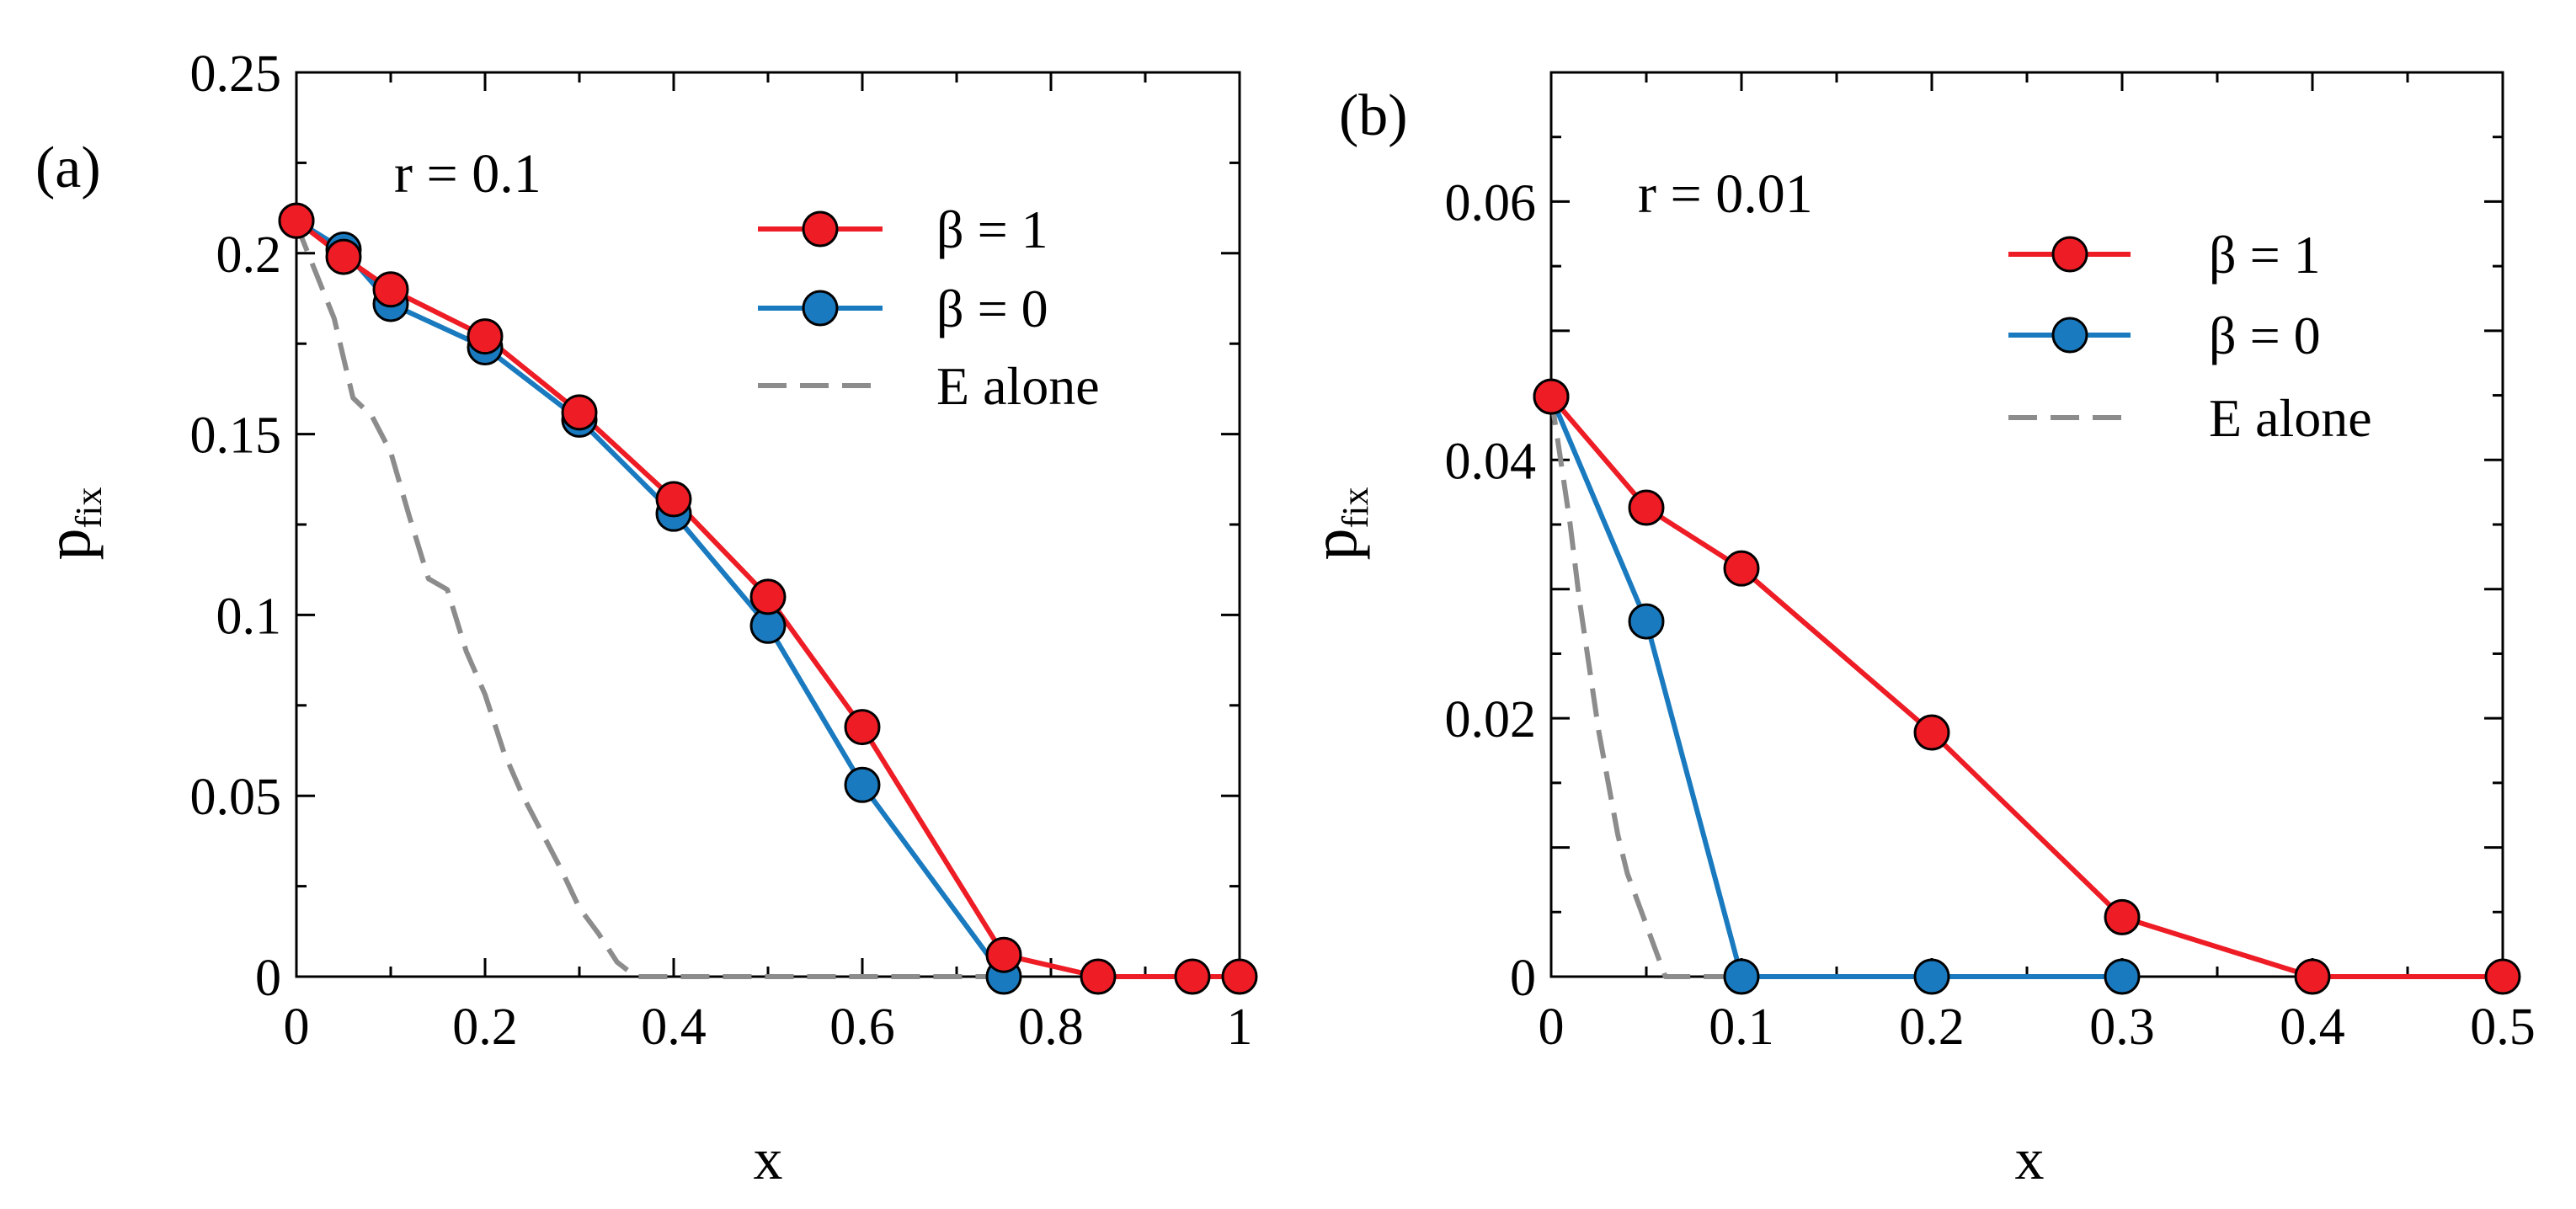 This screenshot has height=1209, width=2576. What do you see at coordinates (768, 1160) in the screenshot?
I see `a-x-axis-label: x` at bounding box center [768, 1160].